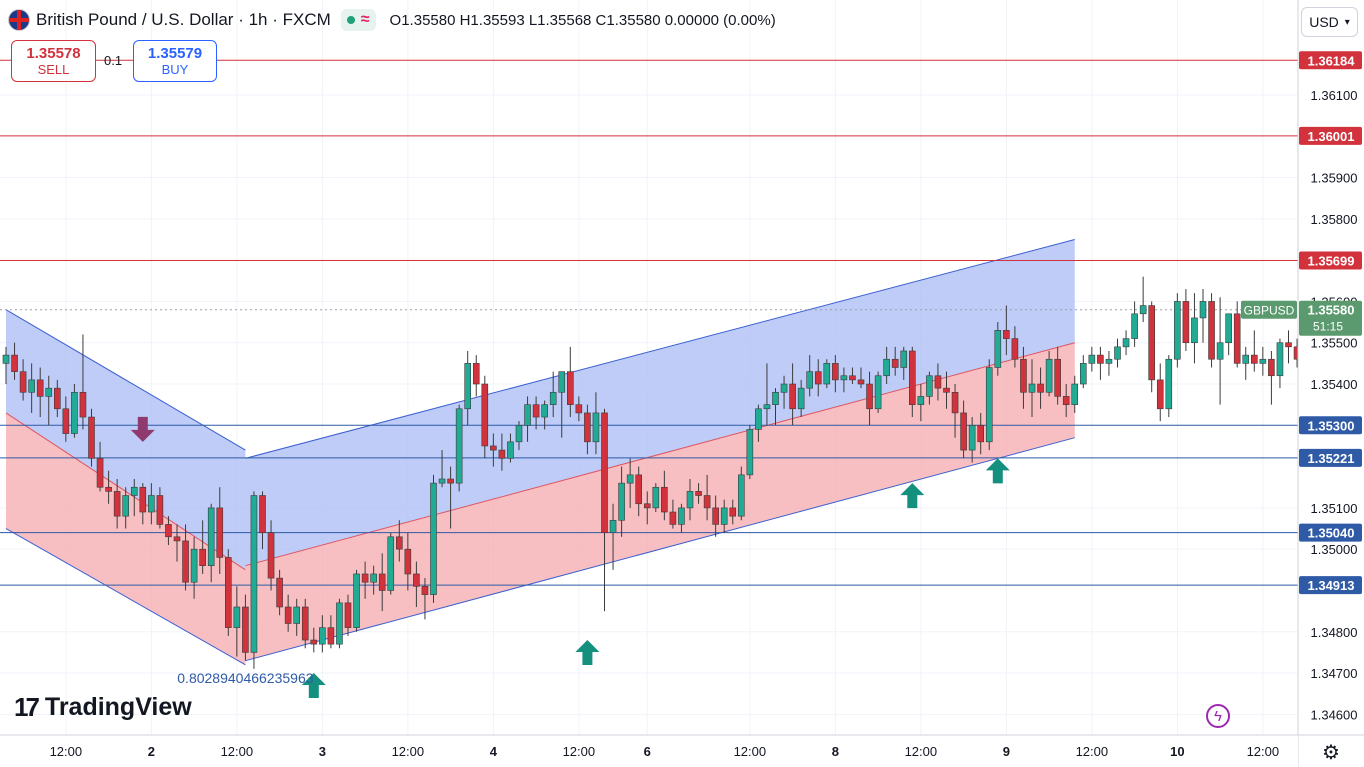 This screenshot has height=767, width=1364. Describe the element at coordinates (27, 707) in the screenshot. I see `tradingview-logo-icon: 17` at that location.